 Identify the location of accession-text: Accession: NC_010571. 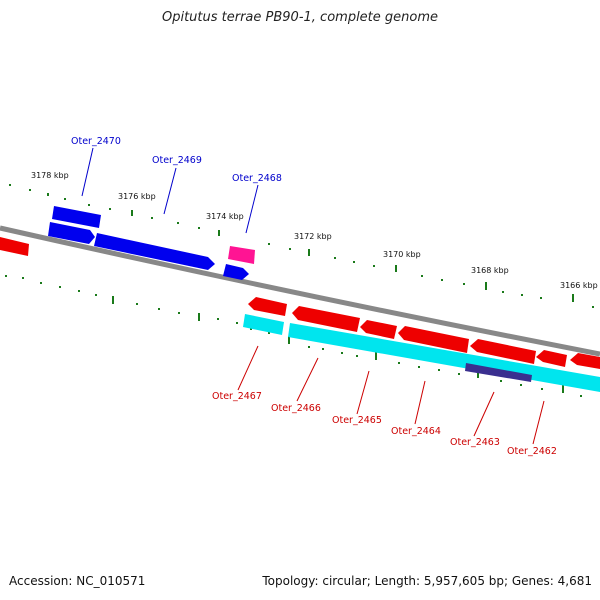
(77, 581).